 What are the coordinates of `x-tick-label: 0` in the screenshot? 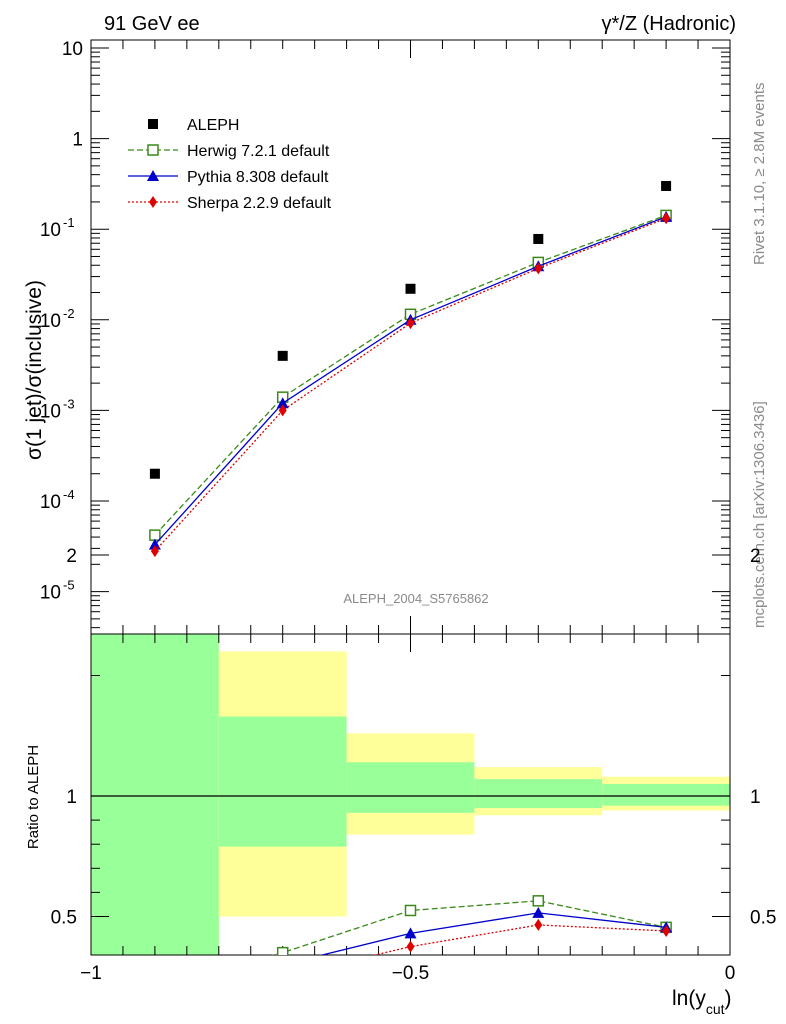 It's located at (730, 973).